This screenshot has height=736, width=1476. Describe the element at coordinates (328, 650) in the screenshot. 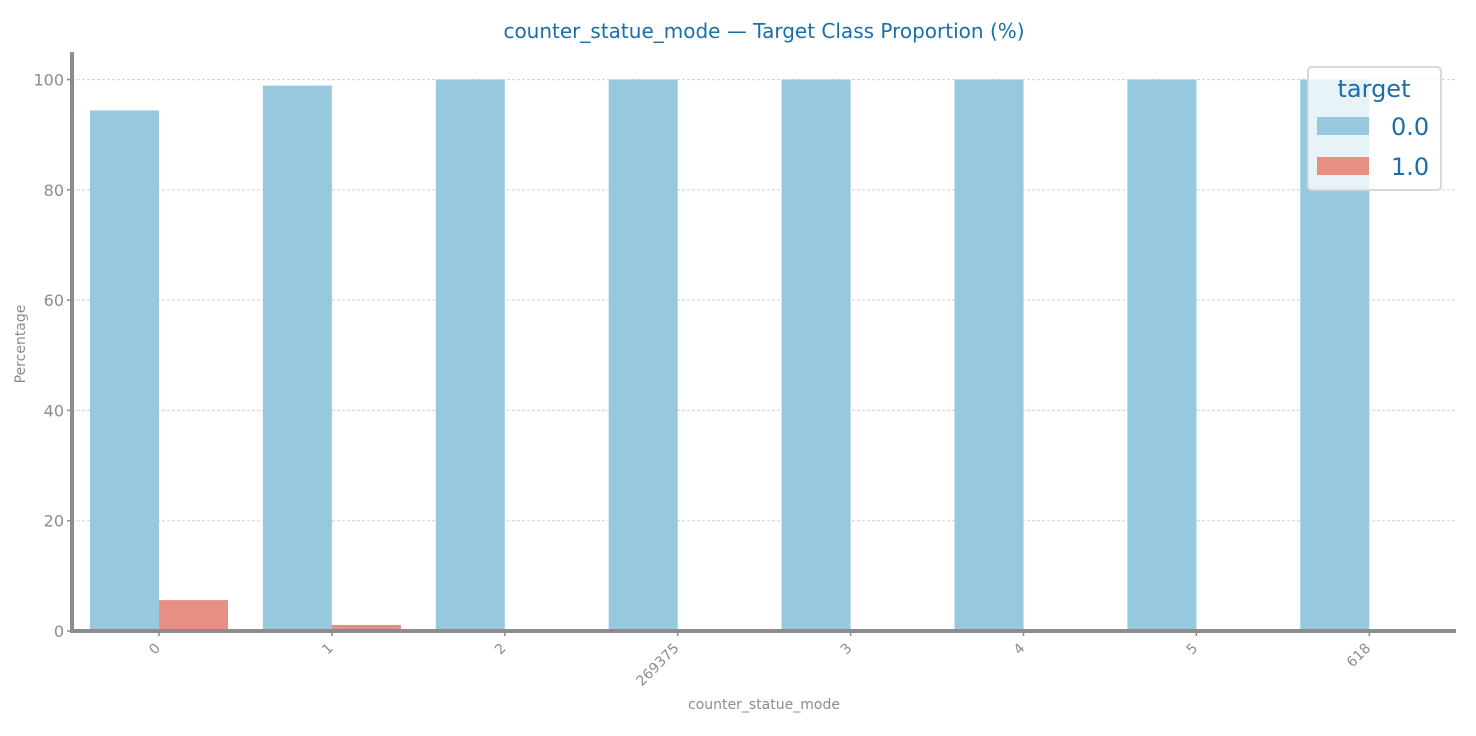

I see `x-tick-label: 1` at that location.